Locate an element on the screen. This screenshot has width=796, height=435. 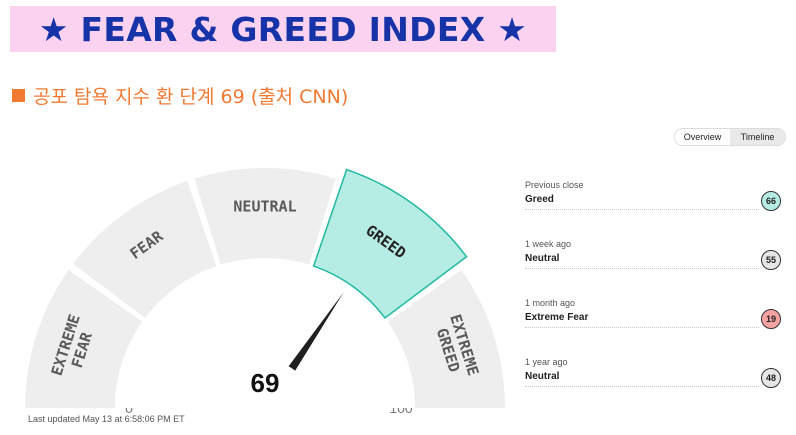
history-period: 1 year ago is located at coordinates (546, 362).